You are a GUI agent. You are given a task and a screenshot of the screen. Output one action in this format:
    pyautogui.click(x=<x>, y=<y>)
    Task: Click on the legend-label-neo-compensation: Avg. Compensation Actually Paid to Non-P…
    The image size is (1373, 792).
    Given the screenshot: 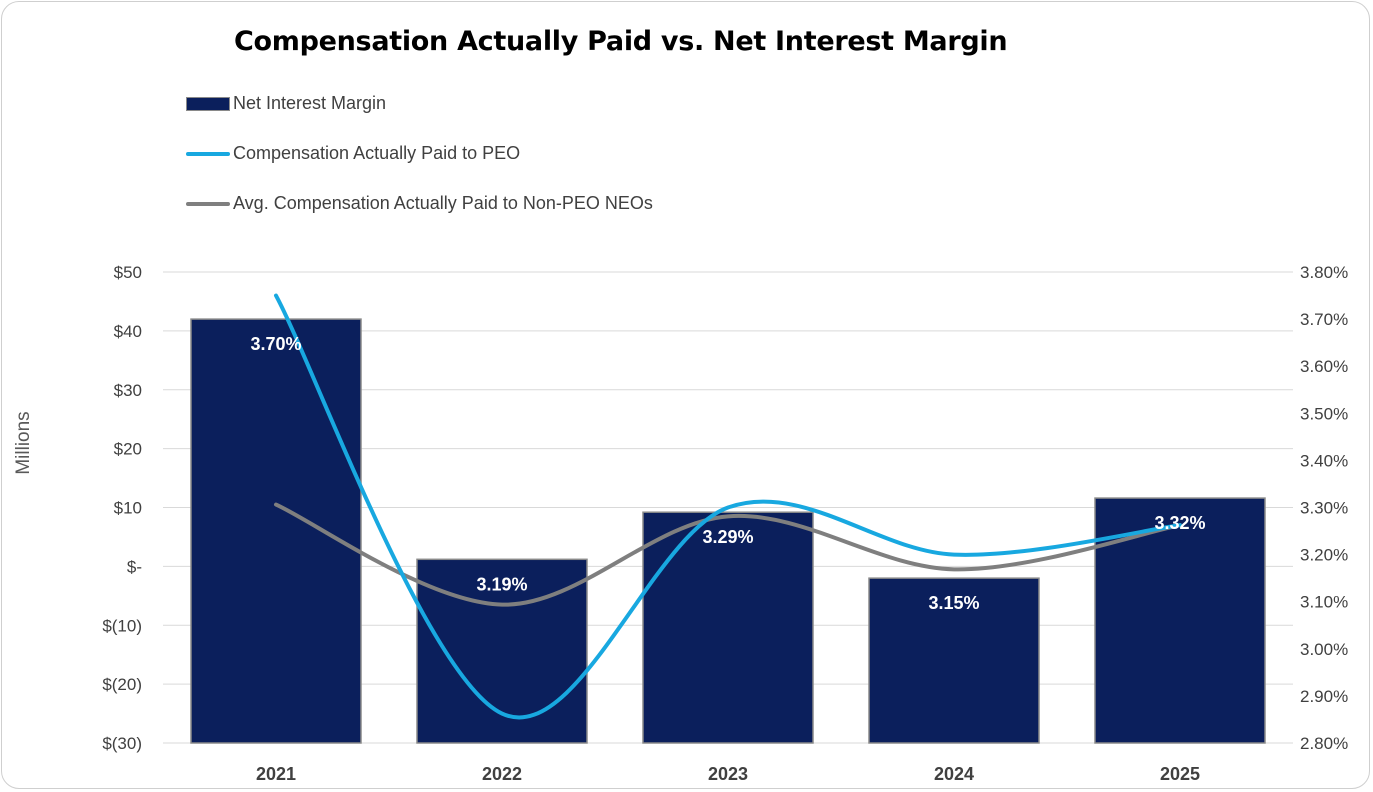 What is the action you would take?
    pyautogui.click(x=443, y=203)
    